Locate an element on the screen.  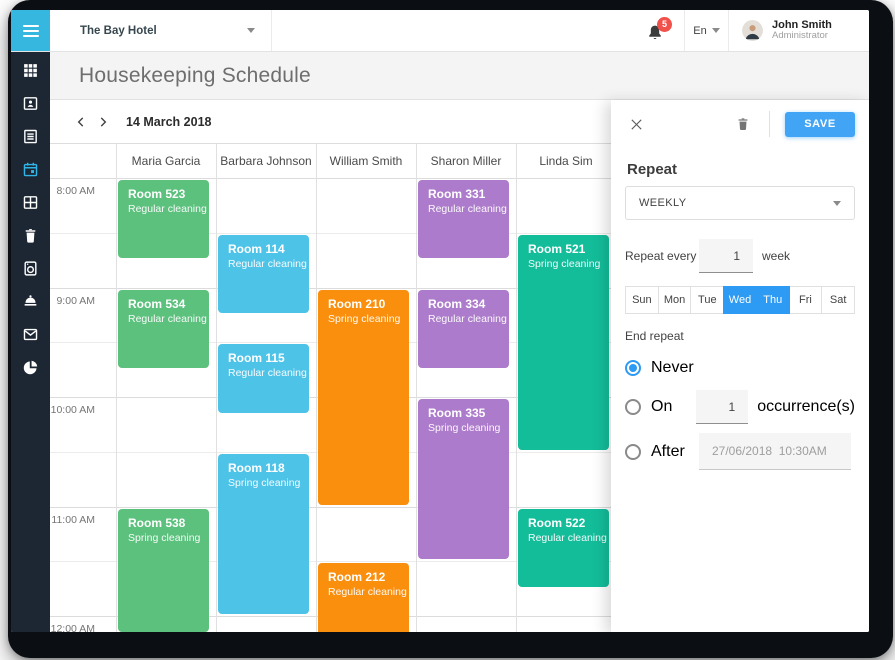
close-icon is located at coordinates (636, 124).